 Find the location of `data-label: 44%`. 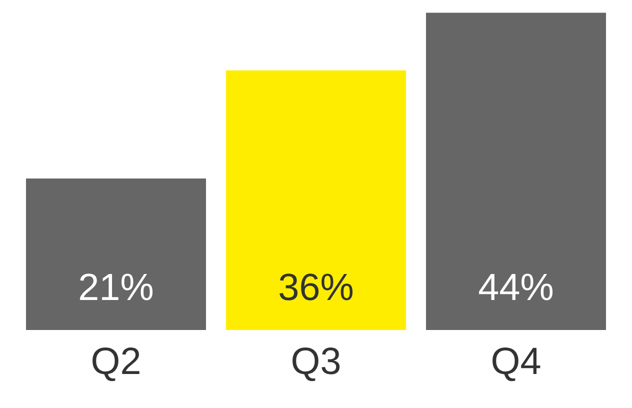

data-label: 44% is located at coordinates (515, 287).